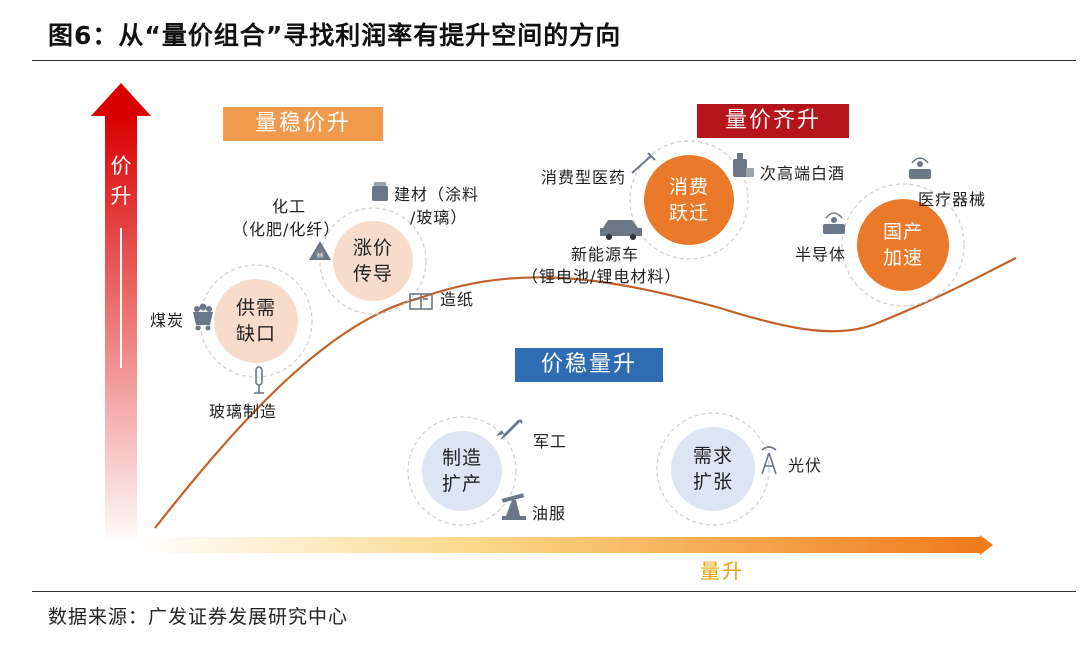 This screenshot has height=649, width=1080. Describe the element at coordinates (803, 173) in the screenshot. I see `label-liquor: 次高端白酒` at that location.